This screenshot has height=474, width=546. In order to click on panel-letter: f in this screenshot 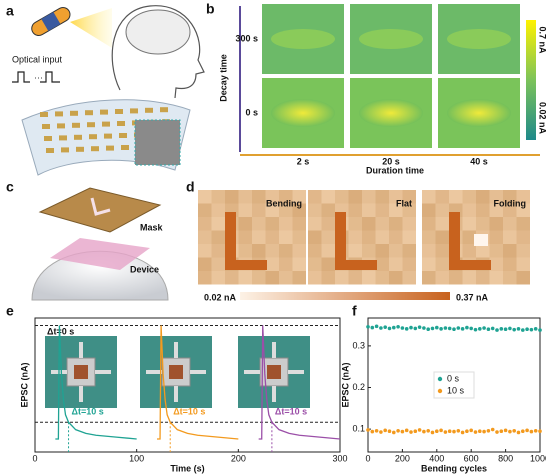, I will do `click(354, 311)`.